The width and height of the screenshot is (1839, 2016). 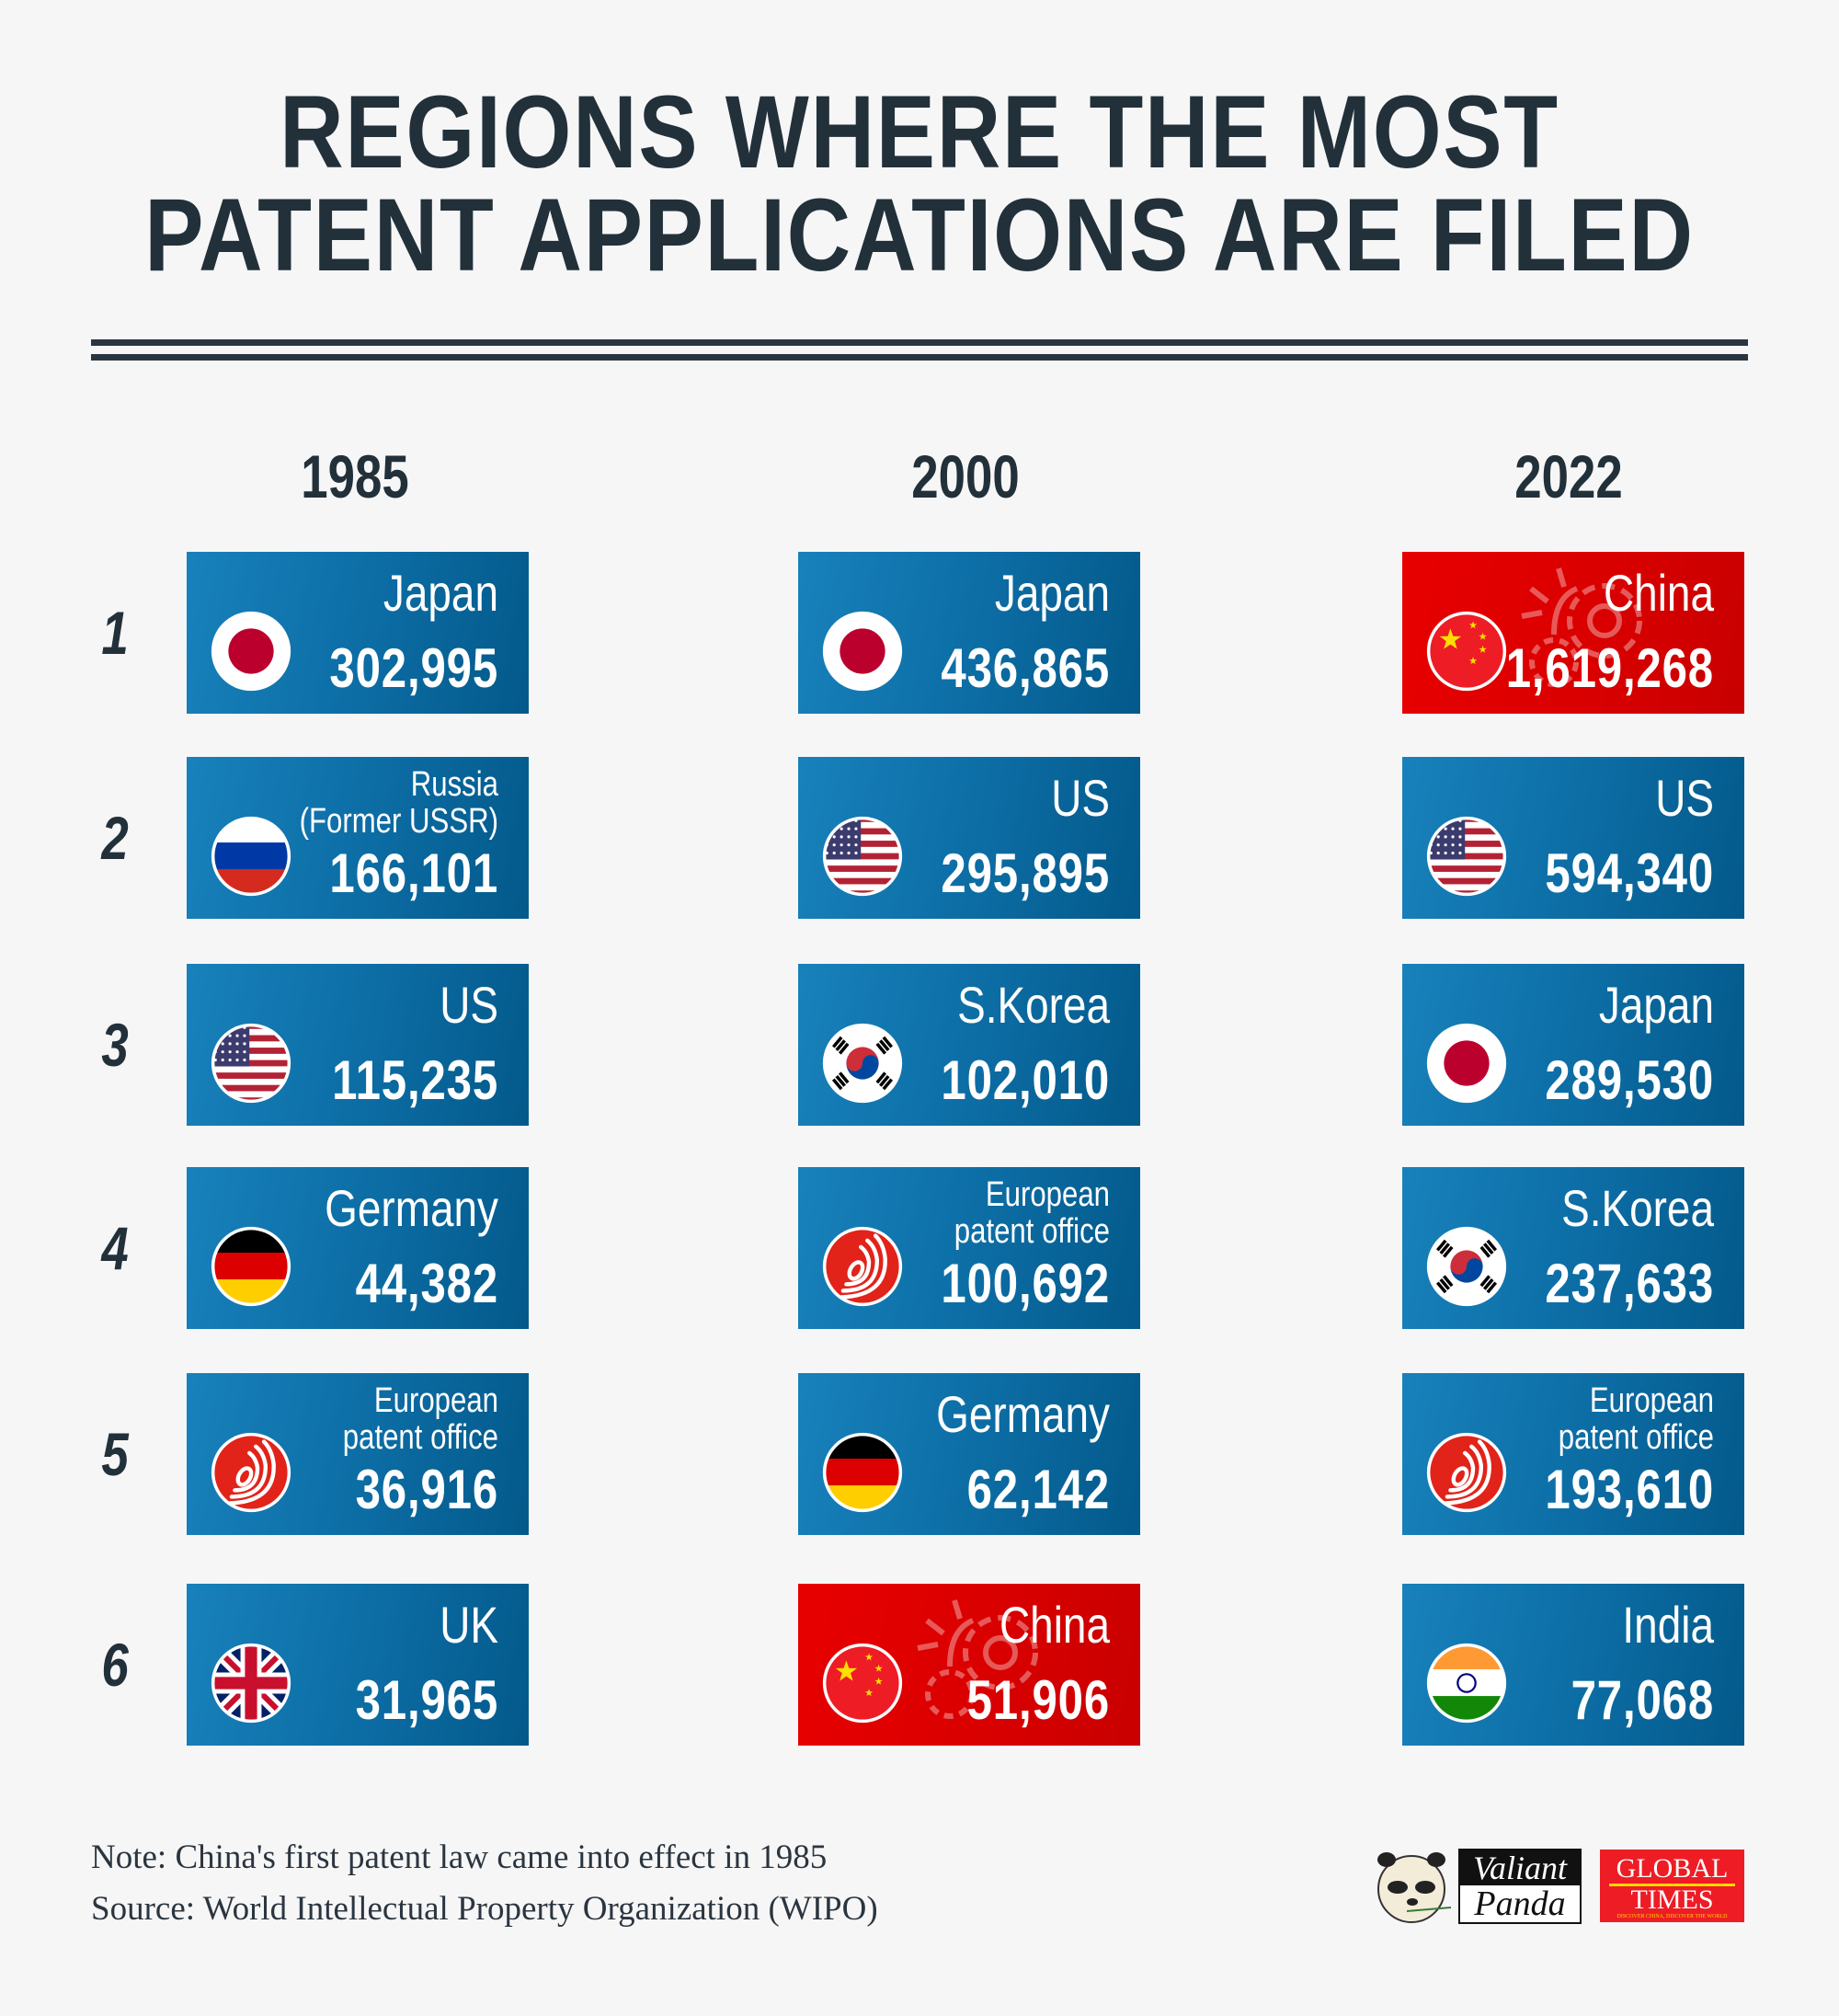 I want to click on russia-flag-icon, so click(x=251, y=856).